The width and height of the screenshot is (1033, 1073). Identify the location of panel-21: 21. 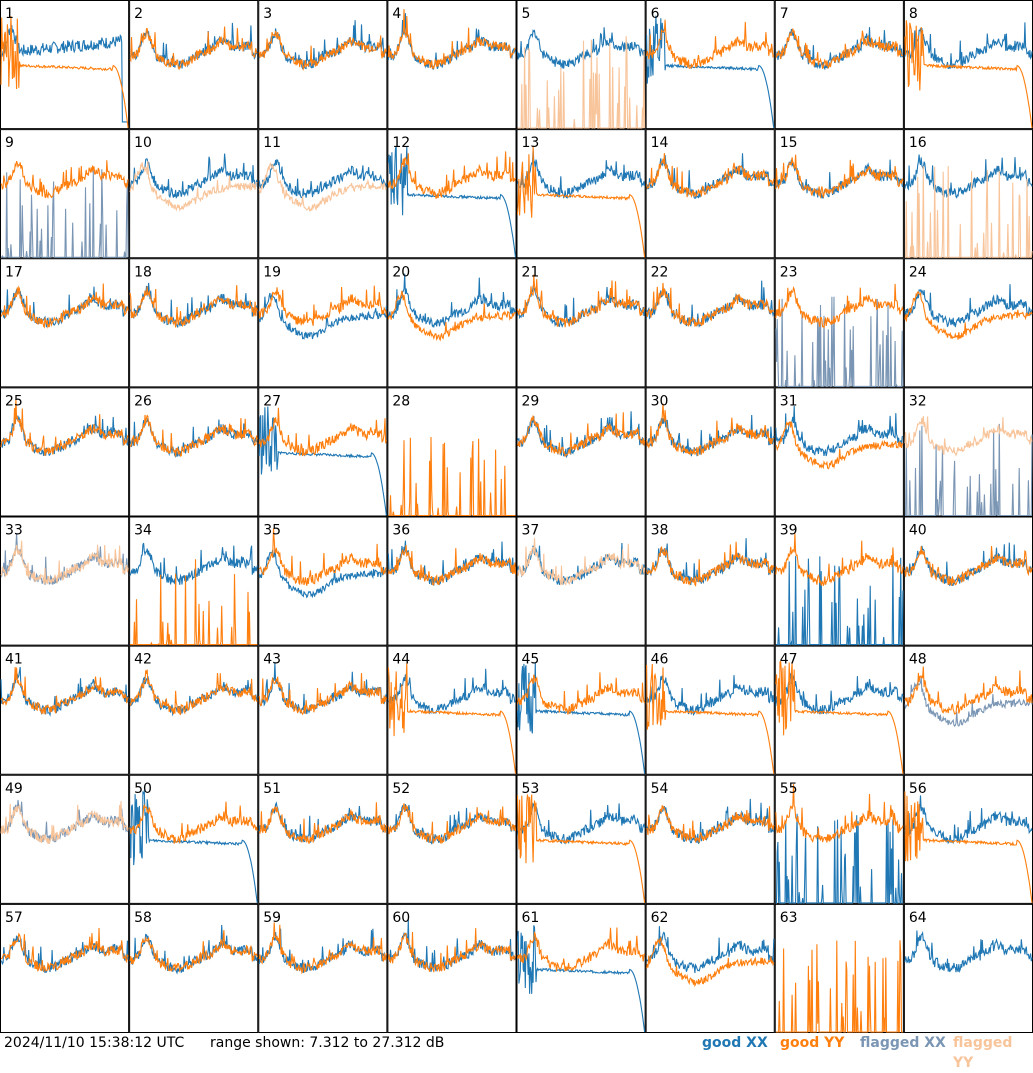
(581, 323).